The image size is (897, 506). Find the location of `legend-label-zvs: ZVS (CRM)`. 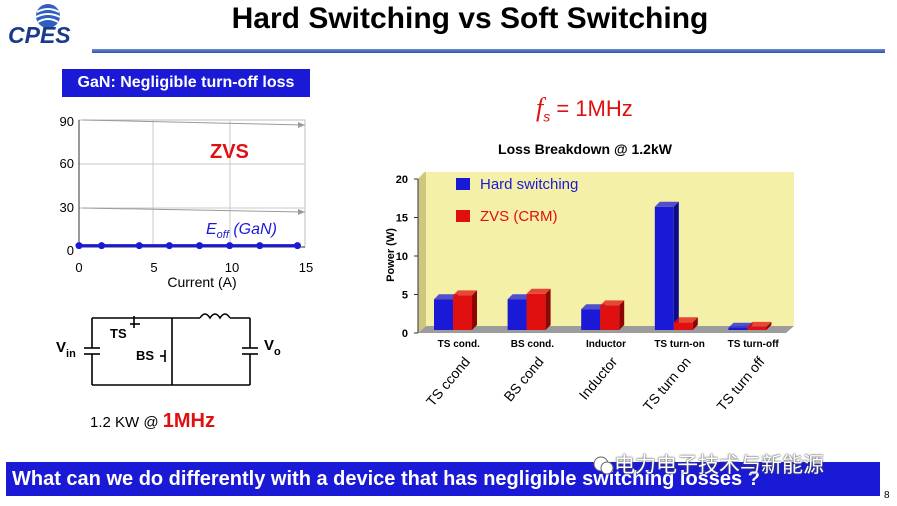

legend-label-zvs: ZVS (CRM) is located at coordinates (519, 216).